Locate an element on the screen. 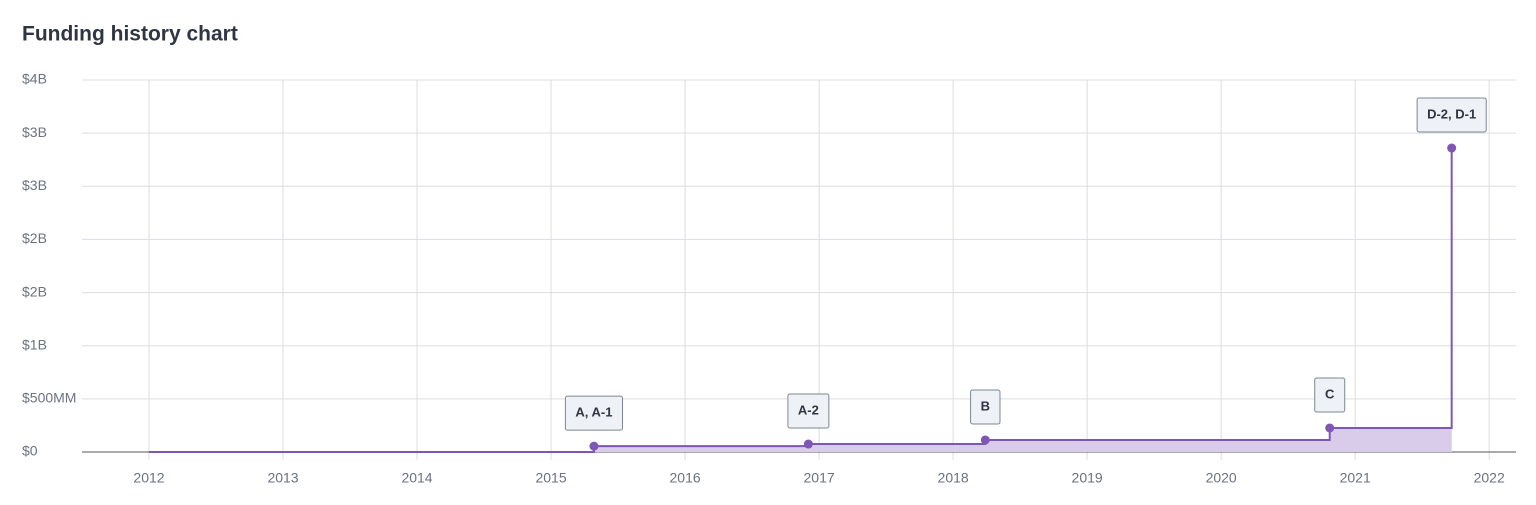 The height and width of the screenshot is (505, 1536). x-tick-label: 2015 is located at coordinates (550, 478).